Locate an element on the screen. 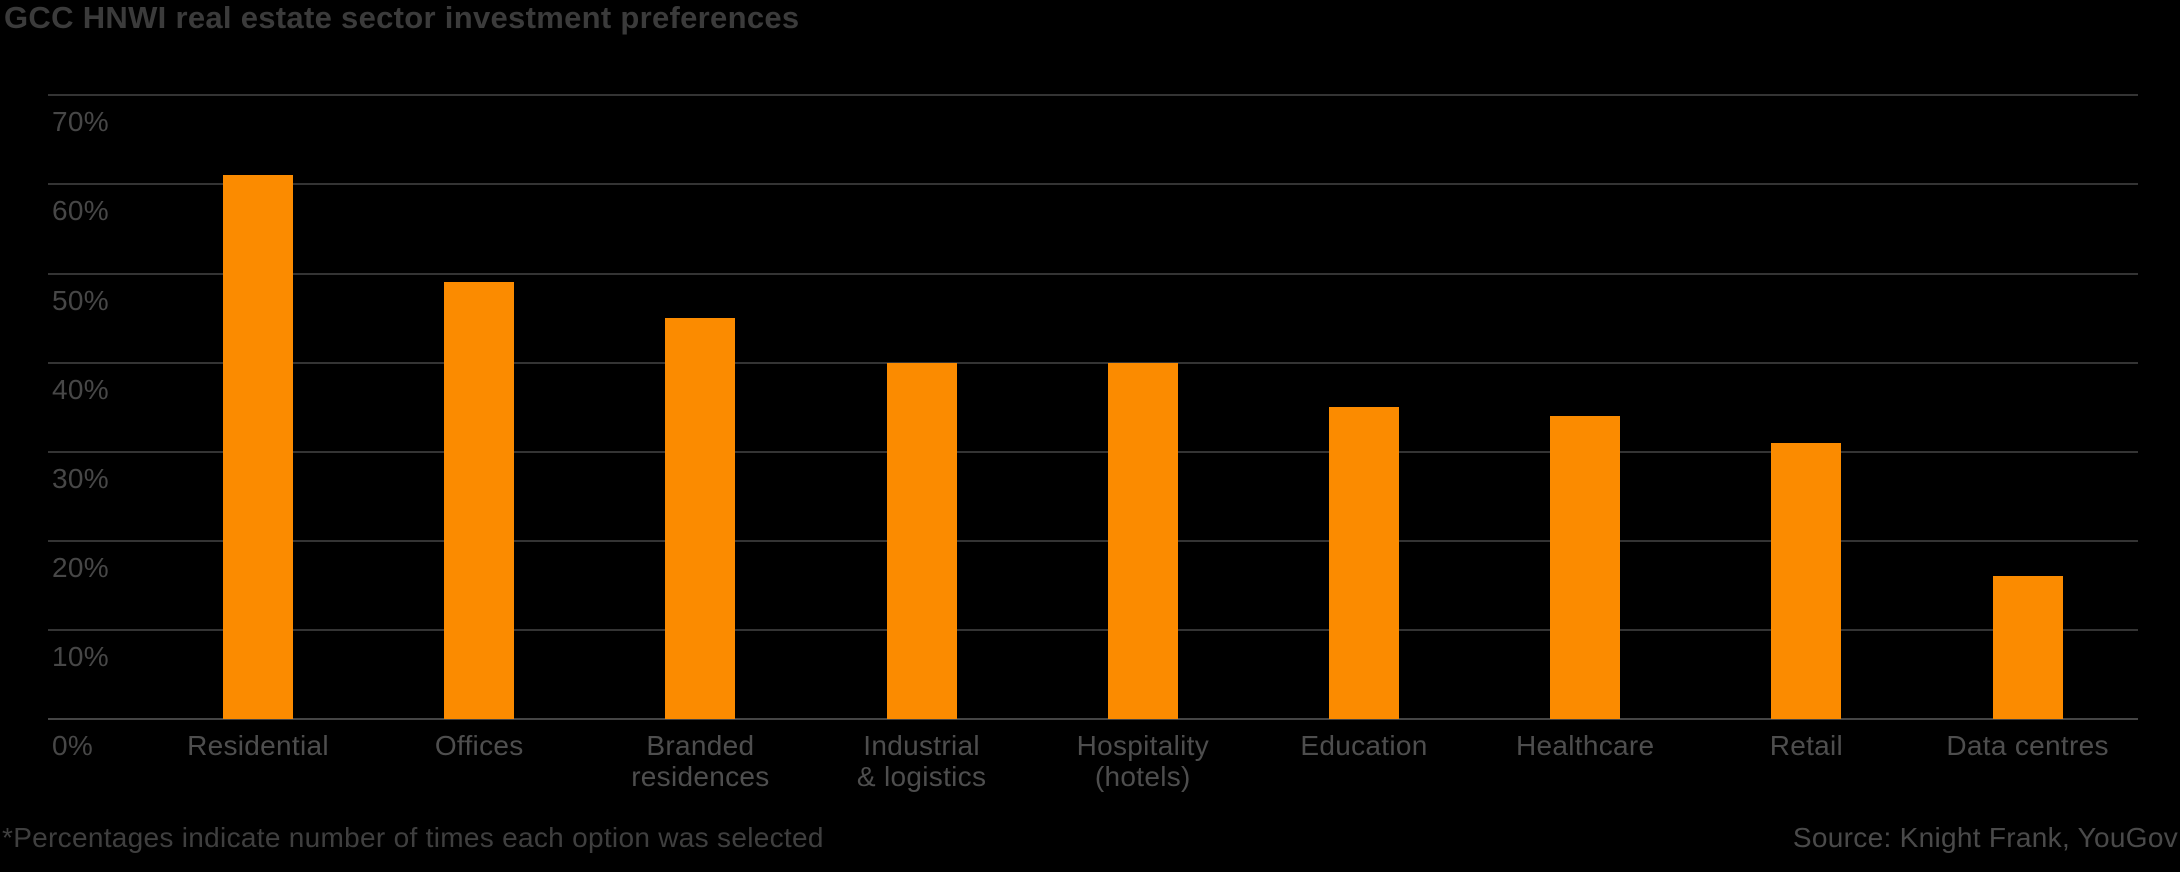 The width and height of the screenshot is (2180, 872). x-category-label-retail: Retail is located at coordinates (1806, 745).